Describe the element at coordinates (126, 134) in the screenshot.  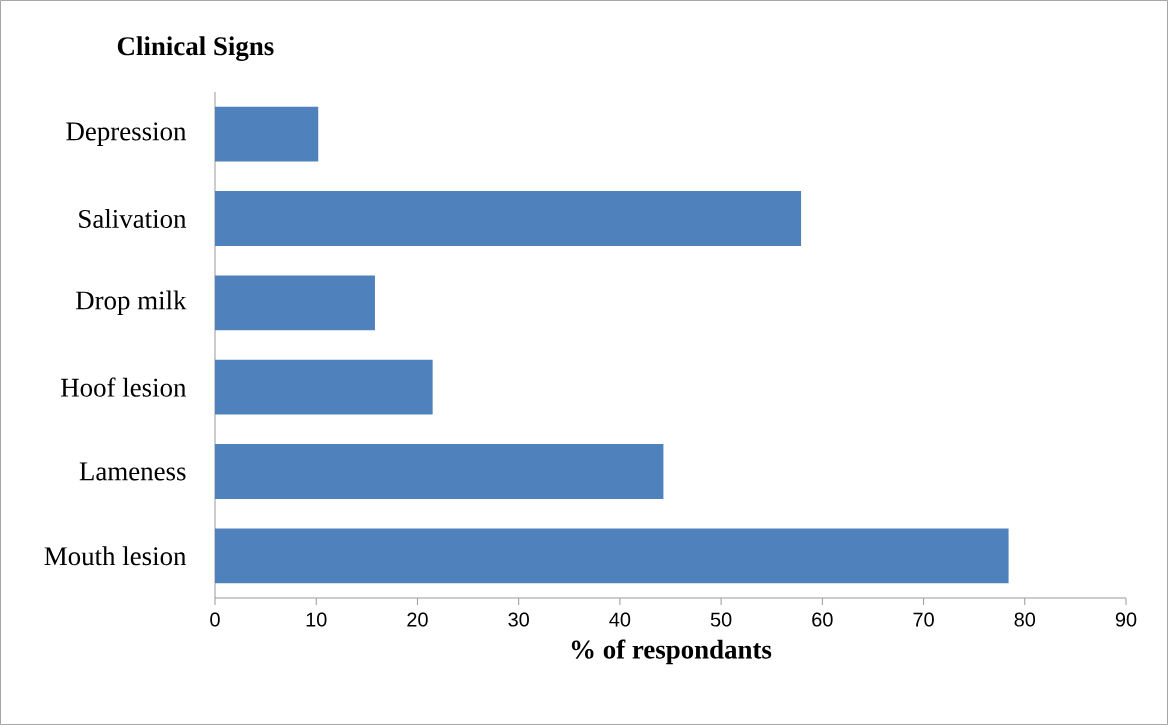
I see `y-tick-label: Depression` at that location.